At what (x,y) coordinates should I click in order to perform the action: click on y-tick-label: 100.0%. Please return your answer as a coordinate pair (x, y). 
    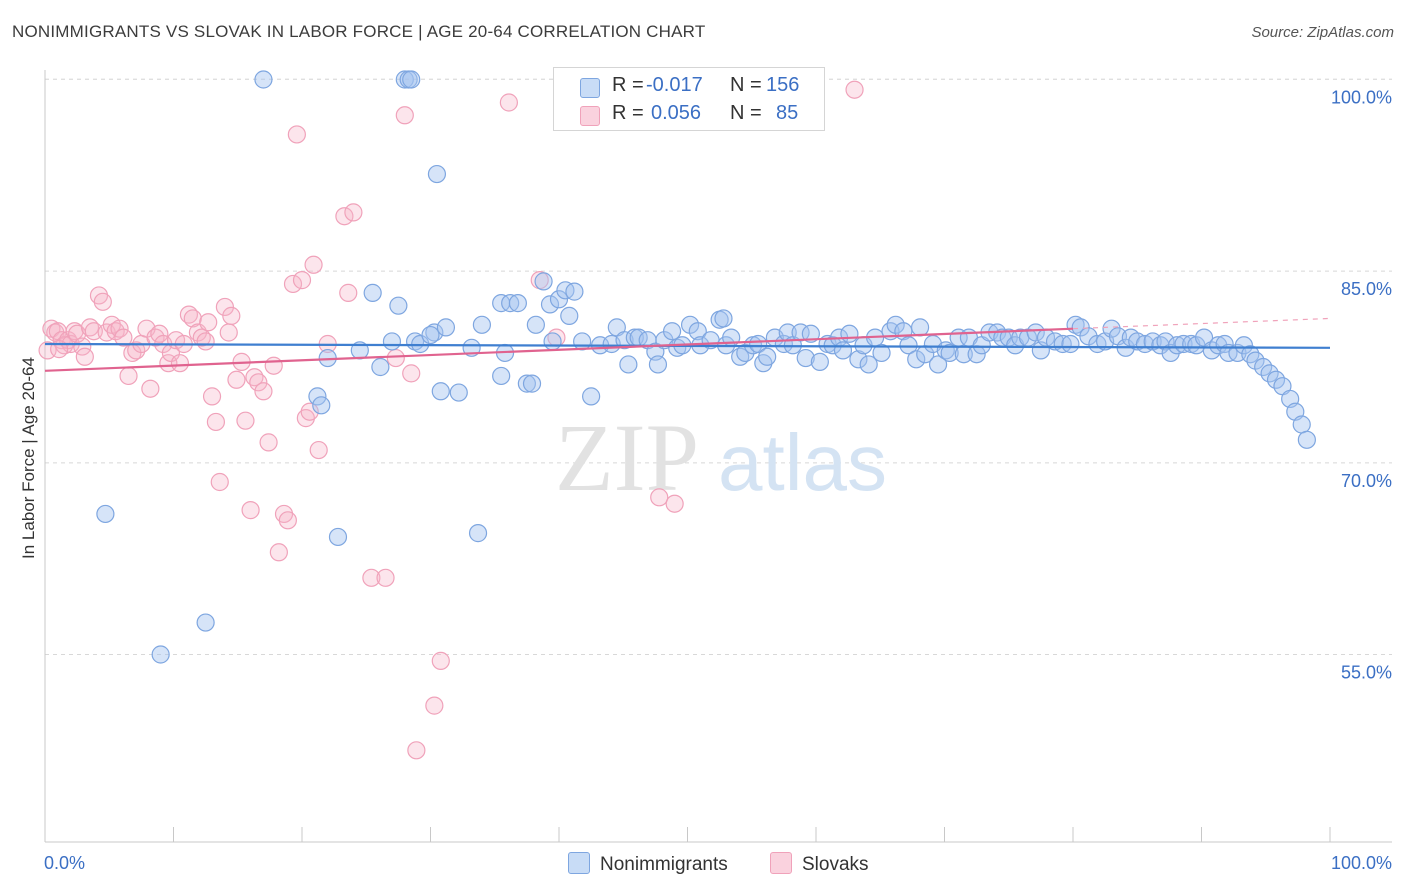
    Looking at the image, I should click on (1361, 98).